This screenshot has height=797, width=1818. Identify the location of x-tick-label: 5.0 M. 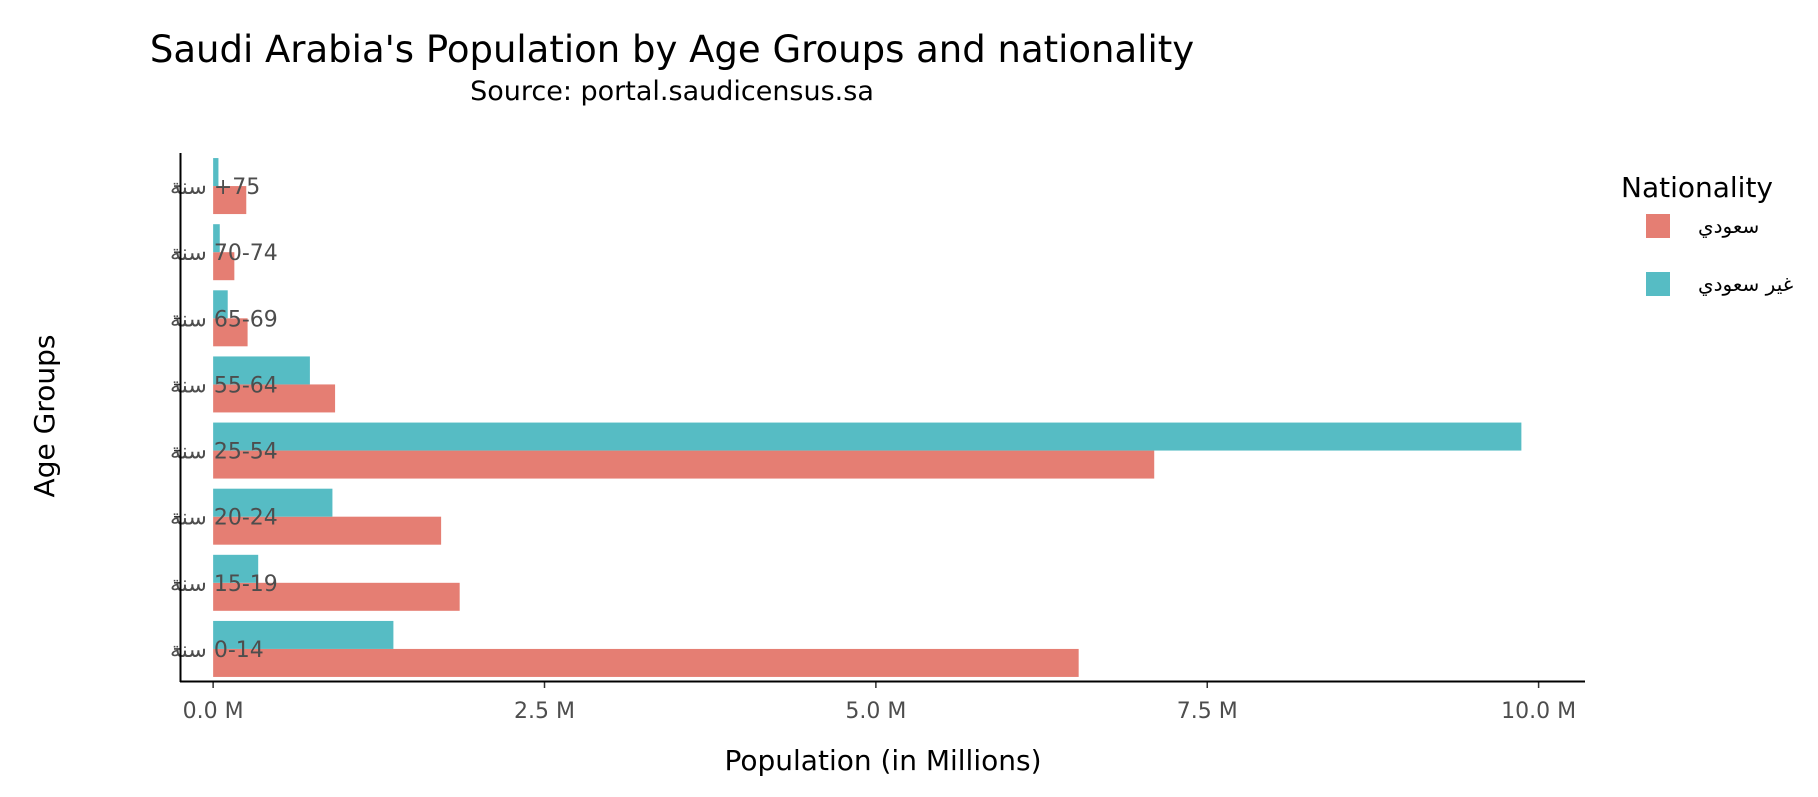
(875, 711).